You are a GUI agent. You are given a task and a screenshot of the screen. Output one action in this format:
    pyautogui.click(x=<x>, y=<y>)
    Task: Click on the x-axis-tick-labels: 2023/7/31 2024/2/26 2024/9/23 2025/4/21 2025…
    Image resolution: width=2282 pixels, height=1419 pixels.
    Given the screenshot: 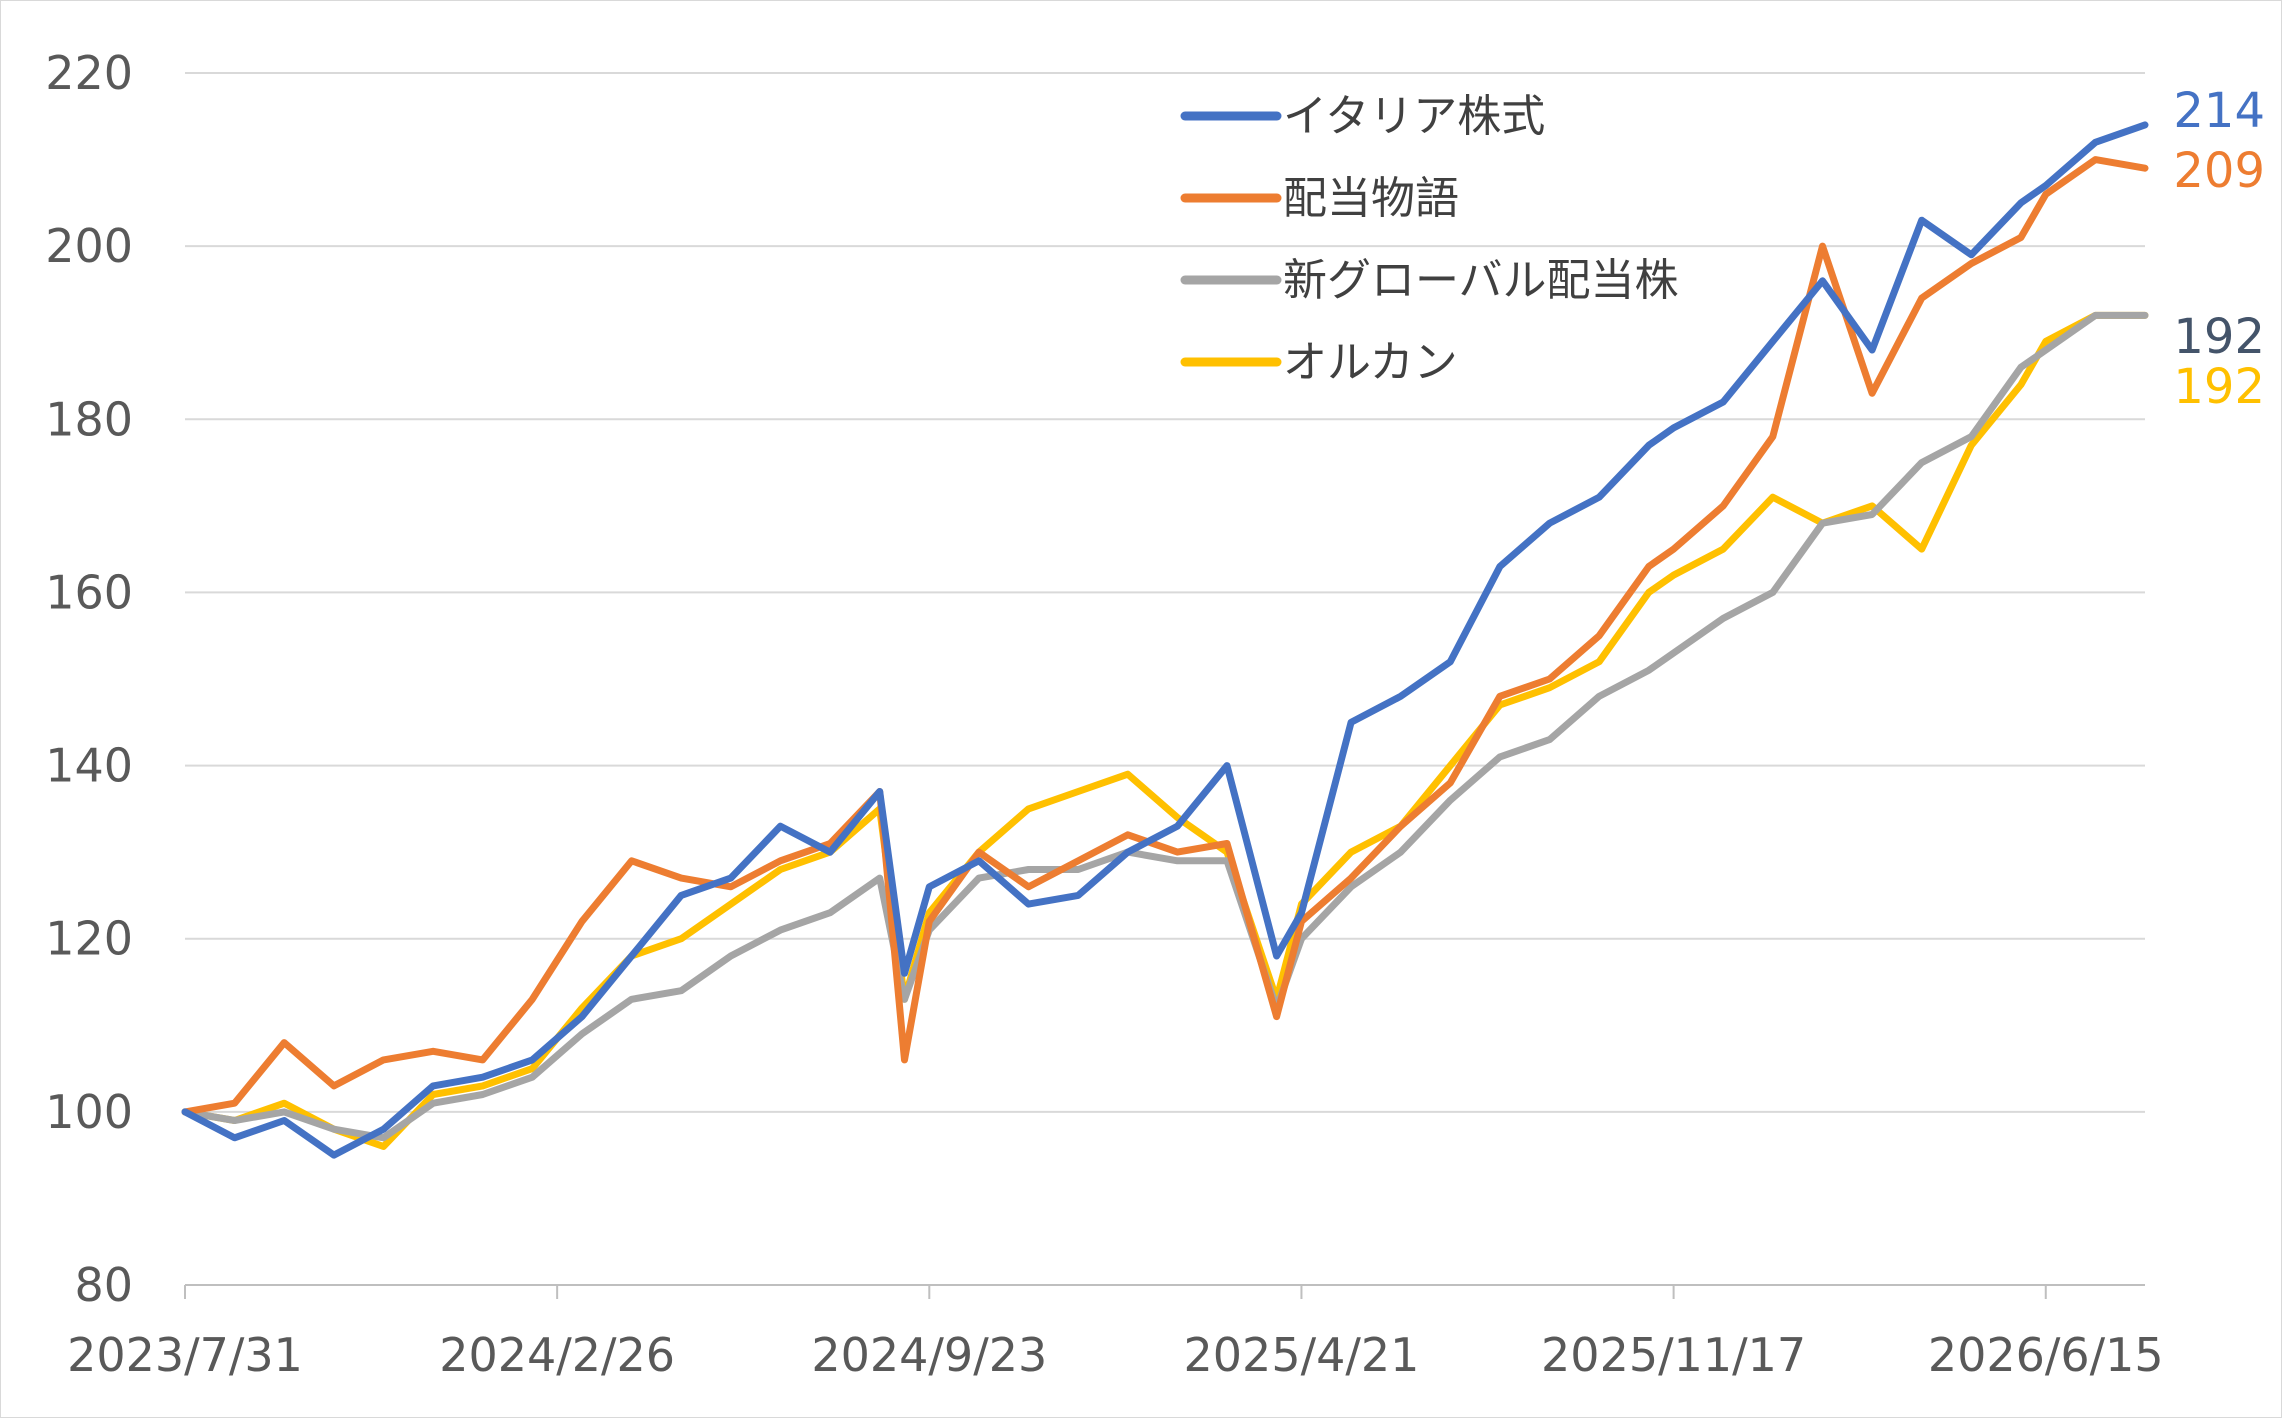 What is the action you would take?
    pyautogui.click(x=1115, y=1355)
    